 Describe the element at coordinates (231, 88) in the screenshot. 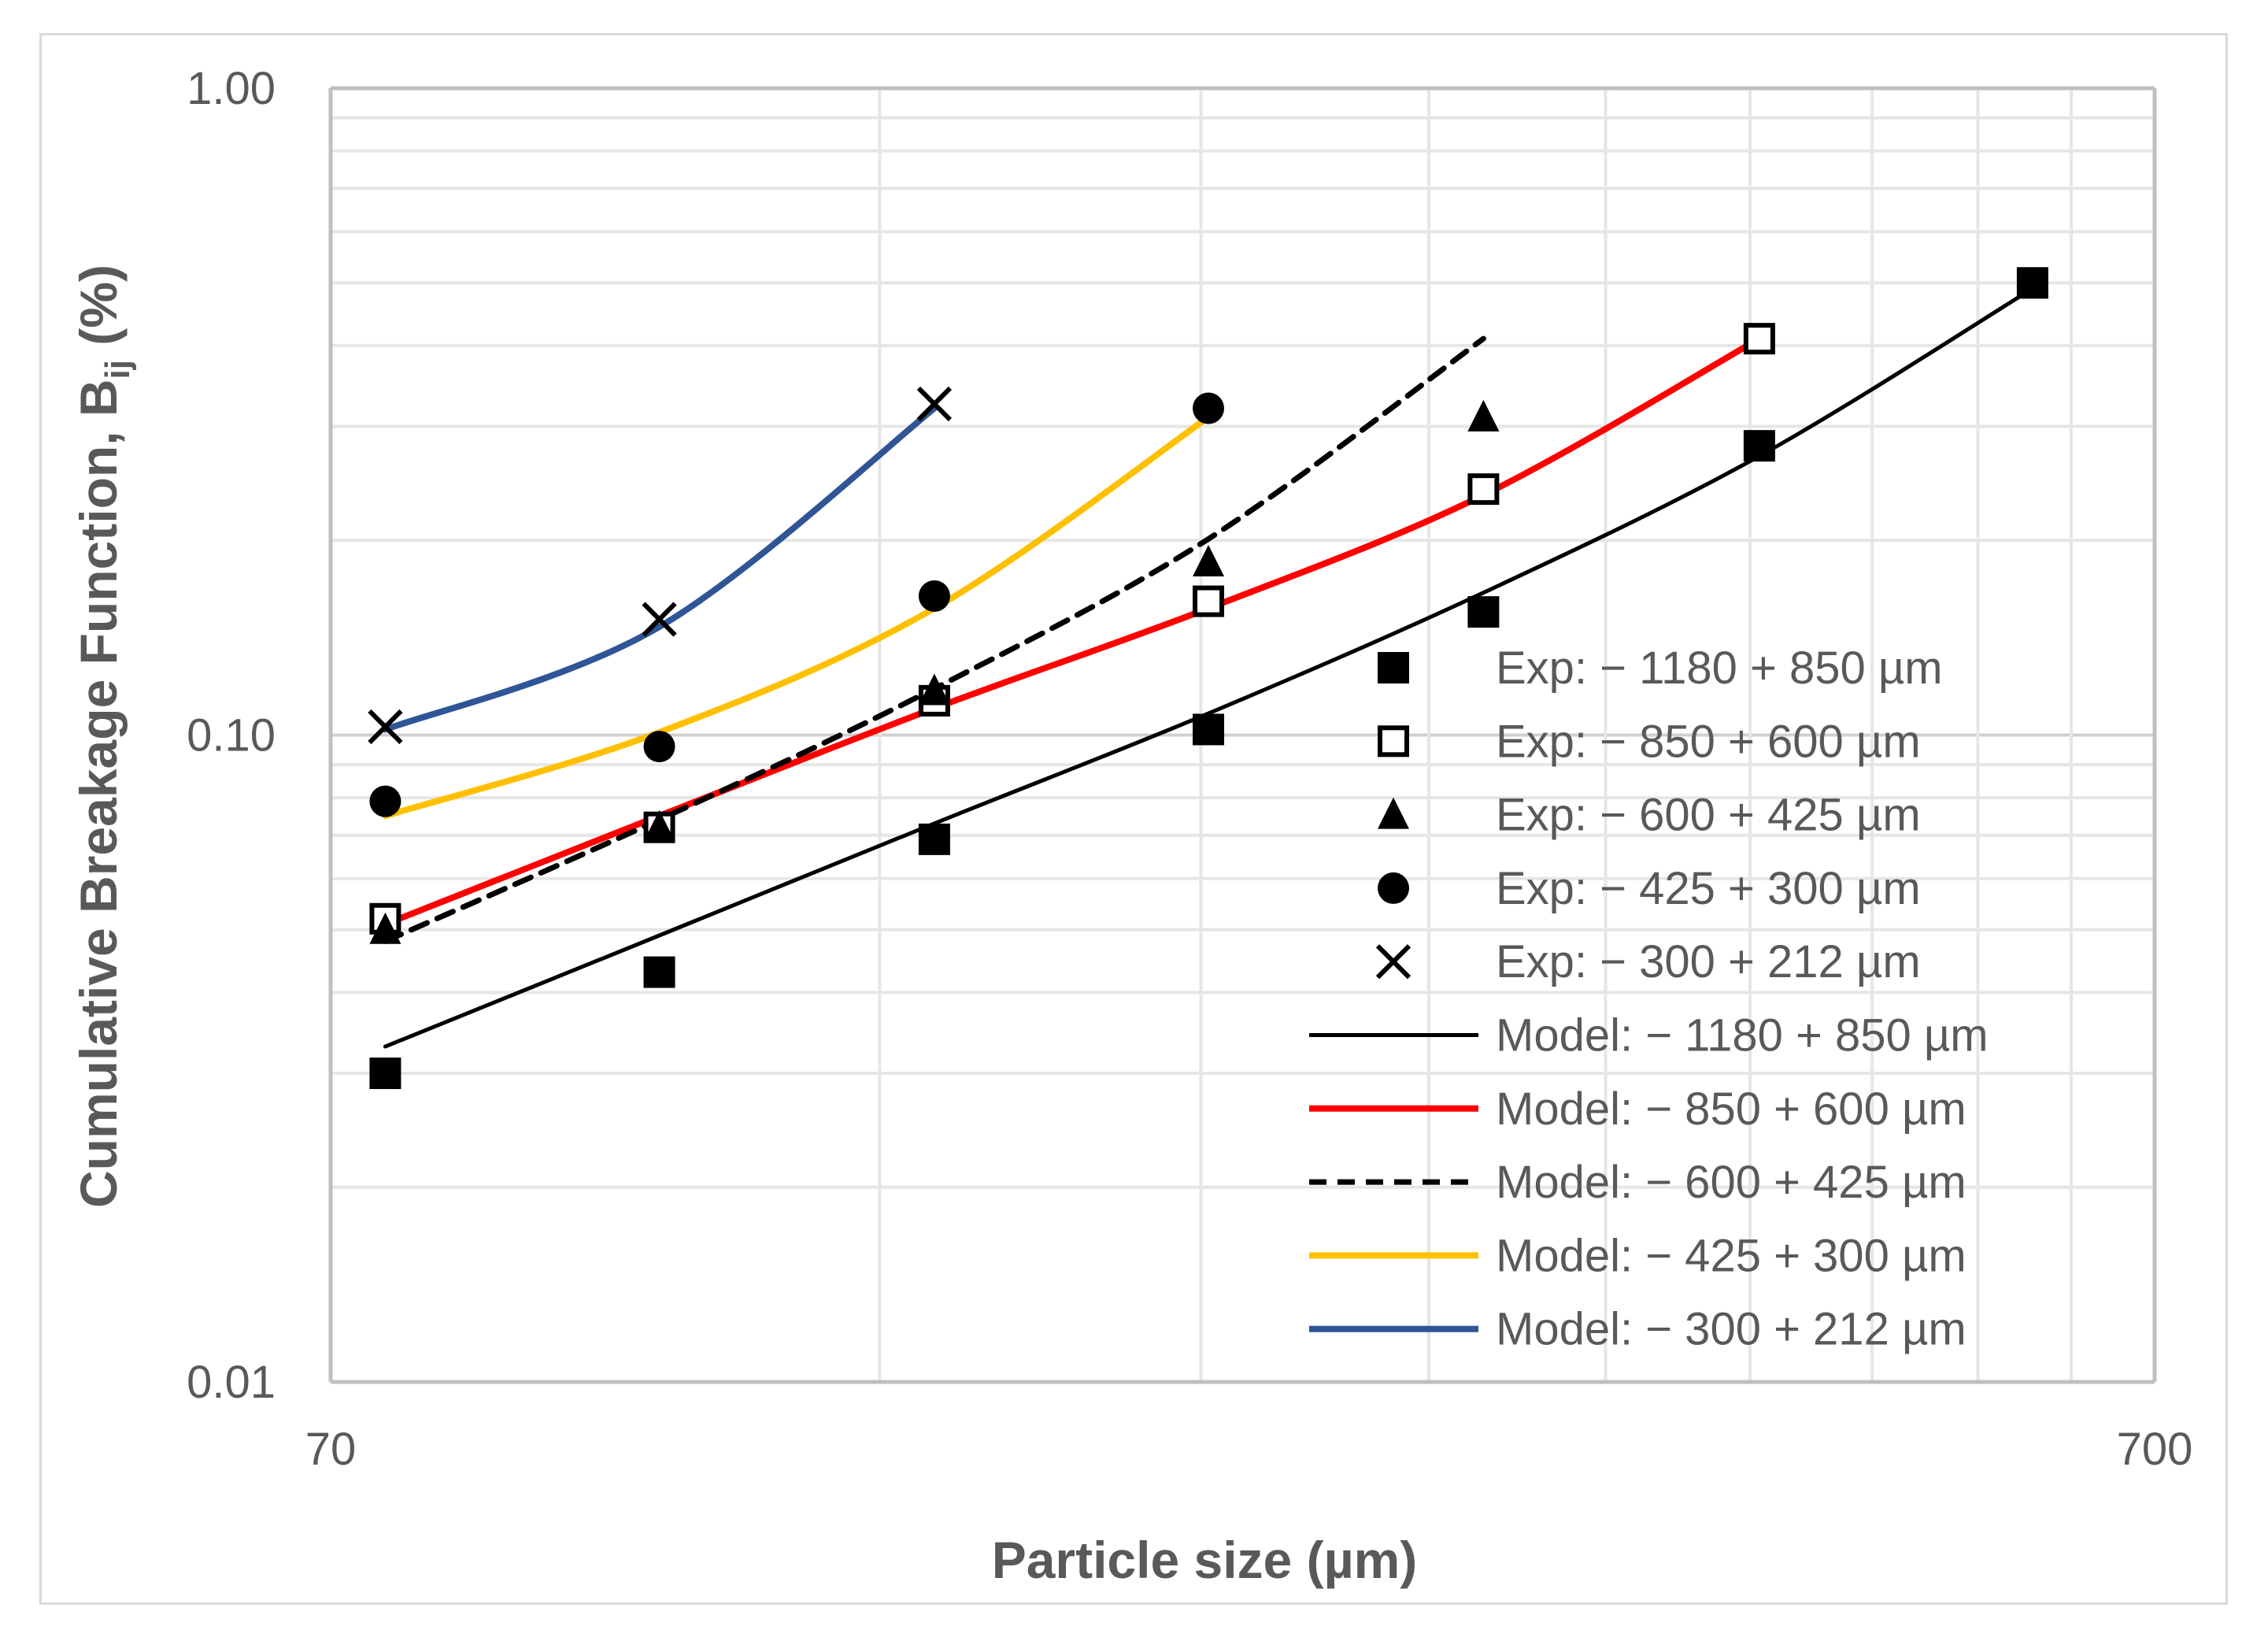

I see `y-tick-label: 1.00` at that location.